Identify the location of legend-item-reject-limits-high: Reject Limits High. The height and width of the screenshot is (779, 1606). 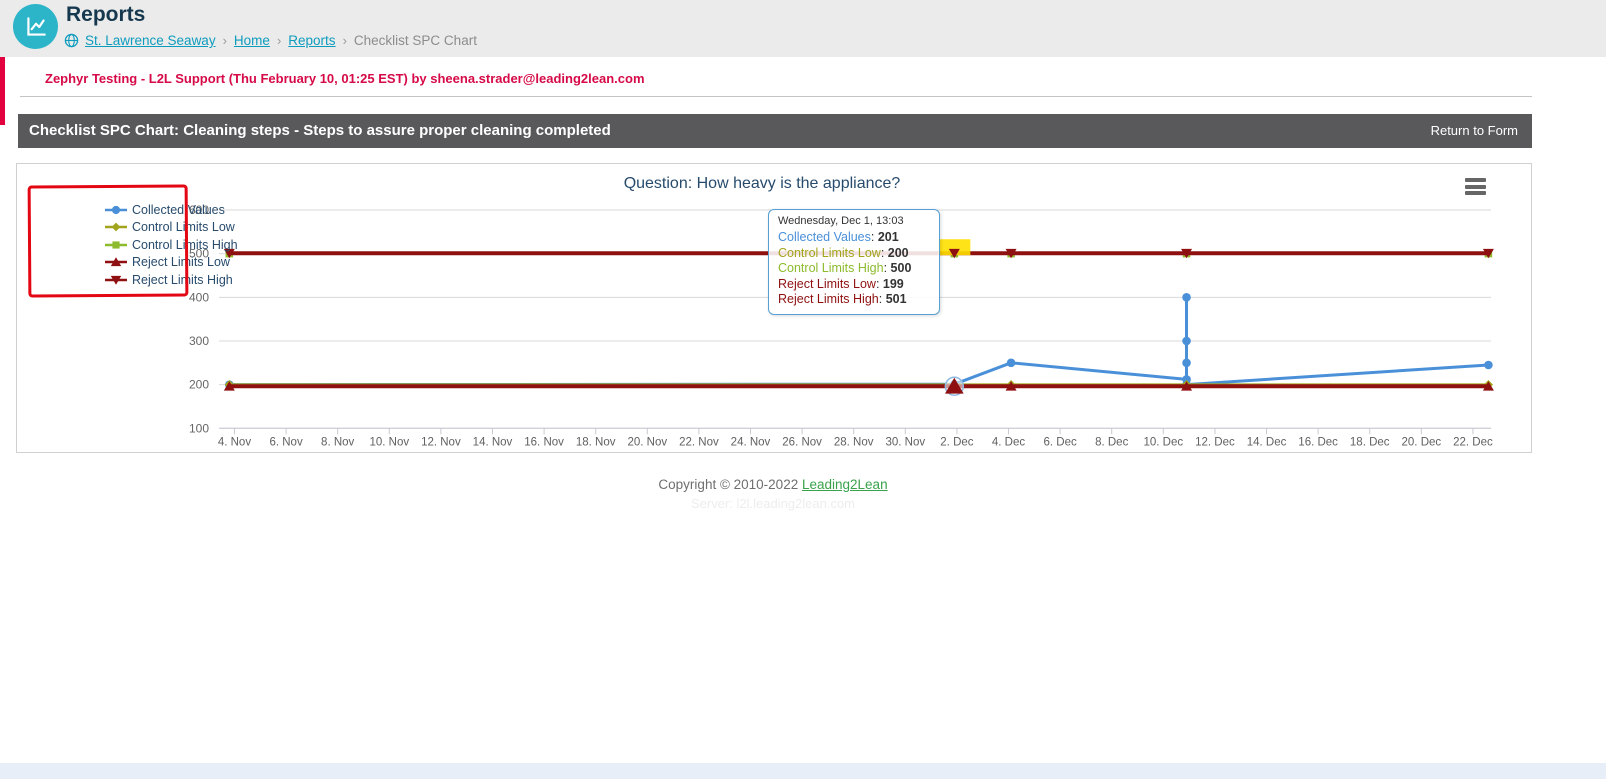
(171, 280).